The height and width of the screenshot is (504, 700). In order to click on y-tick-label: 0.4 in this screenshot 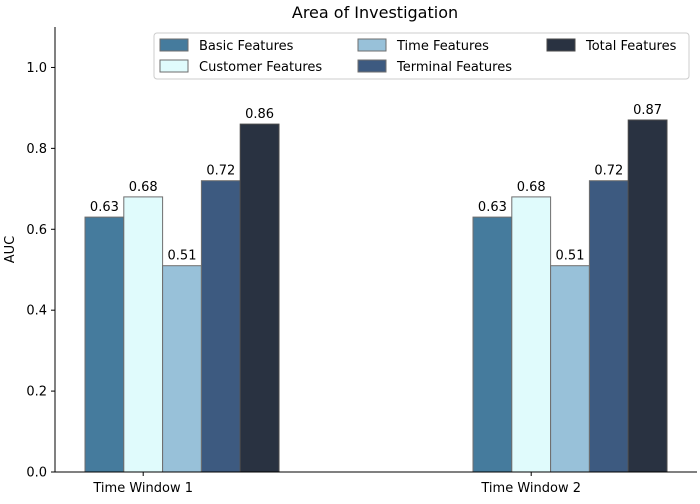, I will do `click(36, 311)`.